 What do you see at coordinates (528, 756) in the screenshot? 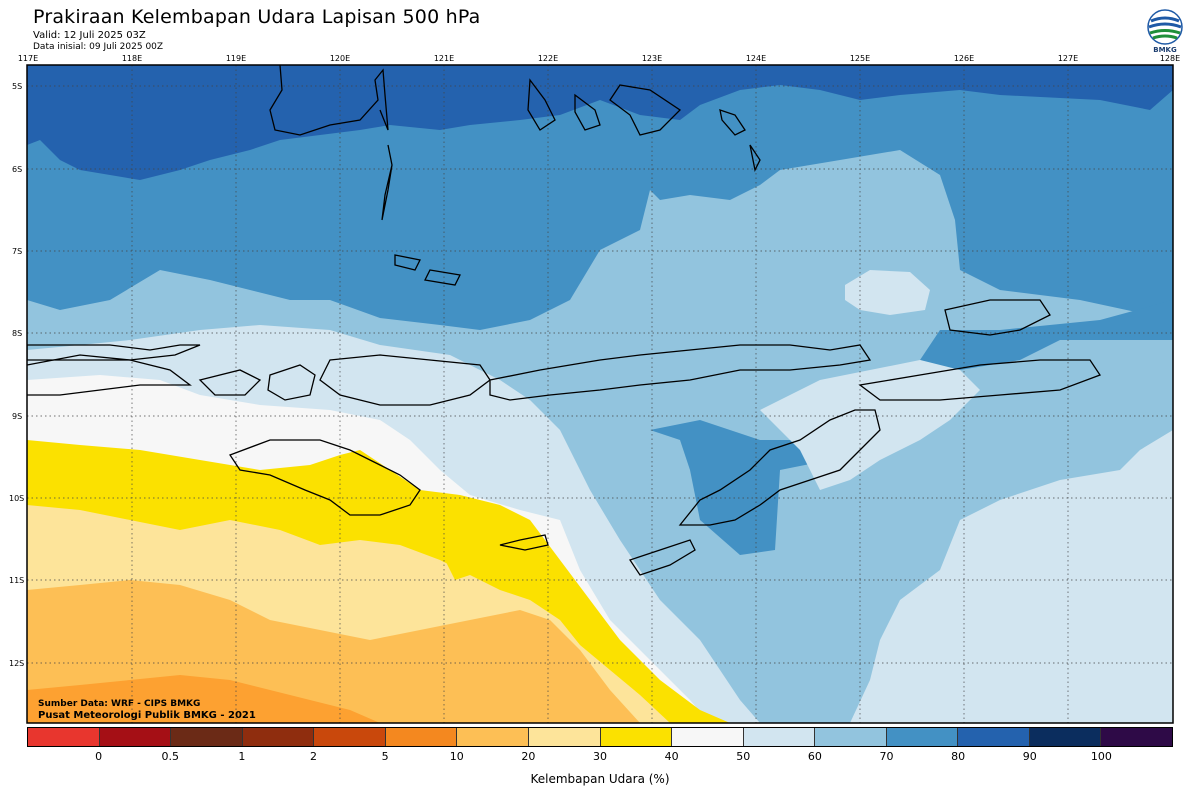
I see `colorbar-label: 20` at bounding box center [528, 756].